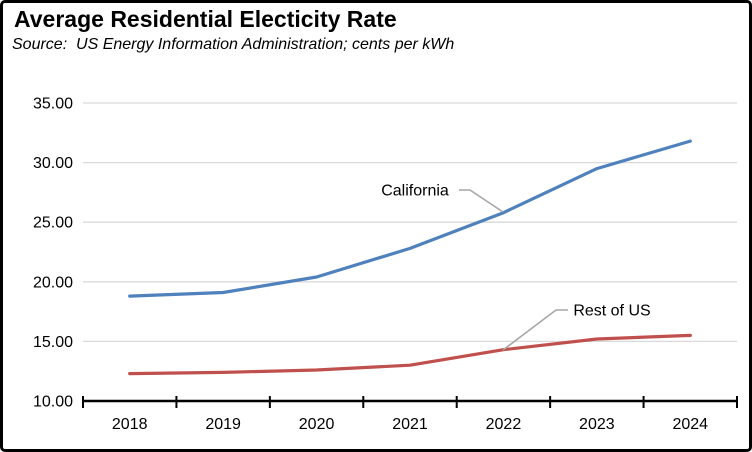  Describe the element at coordinates (504, 424) in the screenshot. I see `x-axis-tick-label: 2022` at that location.